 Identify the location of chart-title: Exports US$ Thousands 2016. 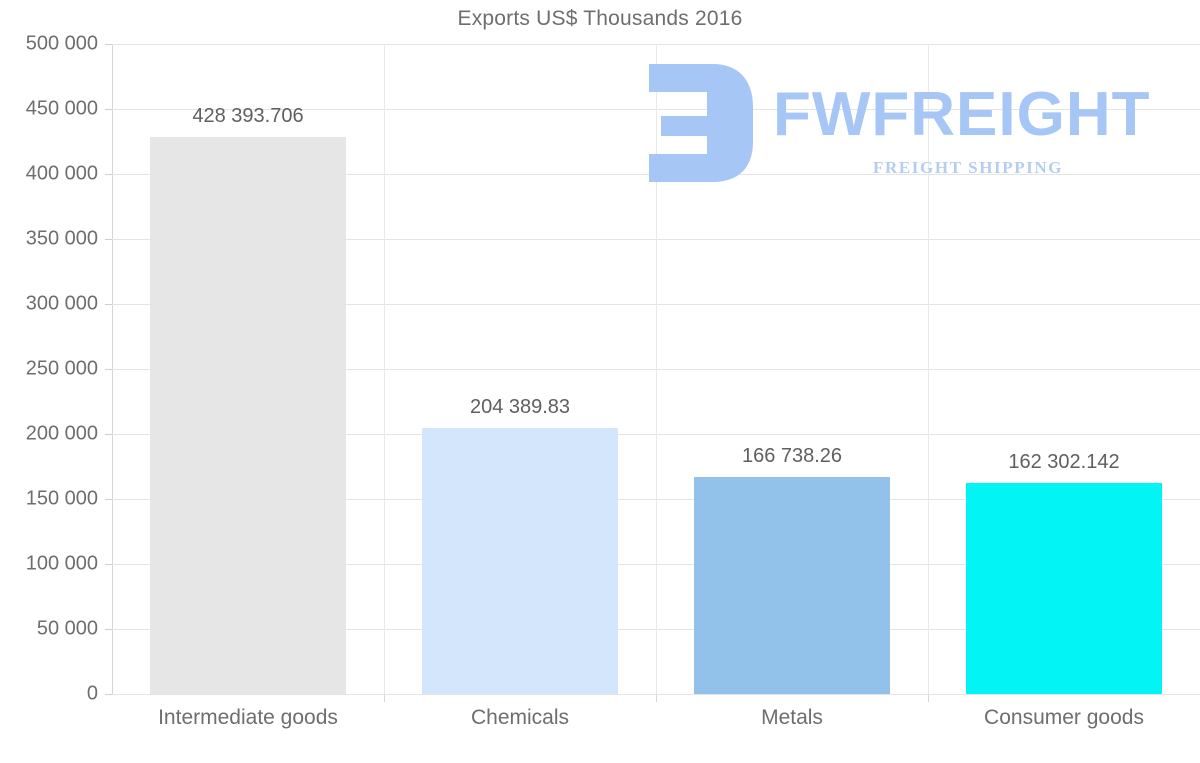
(600, 18).